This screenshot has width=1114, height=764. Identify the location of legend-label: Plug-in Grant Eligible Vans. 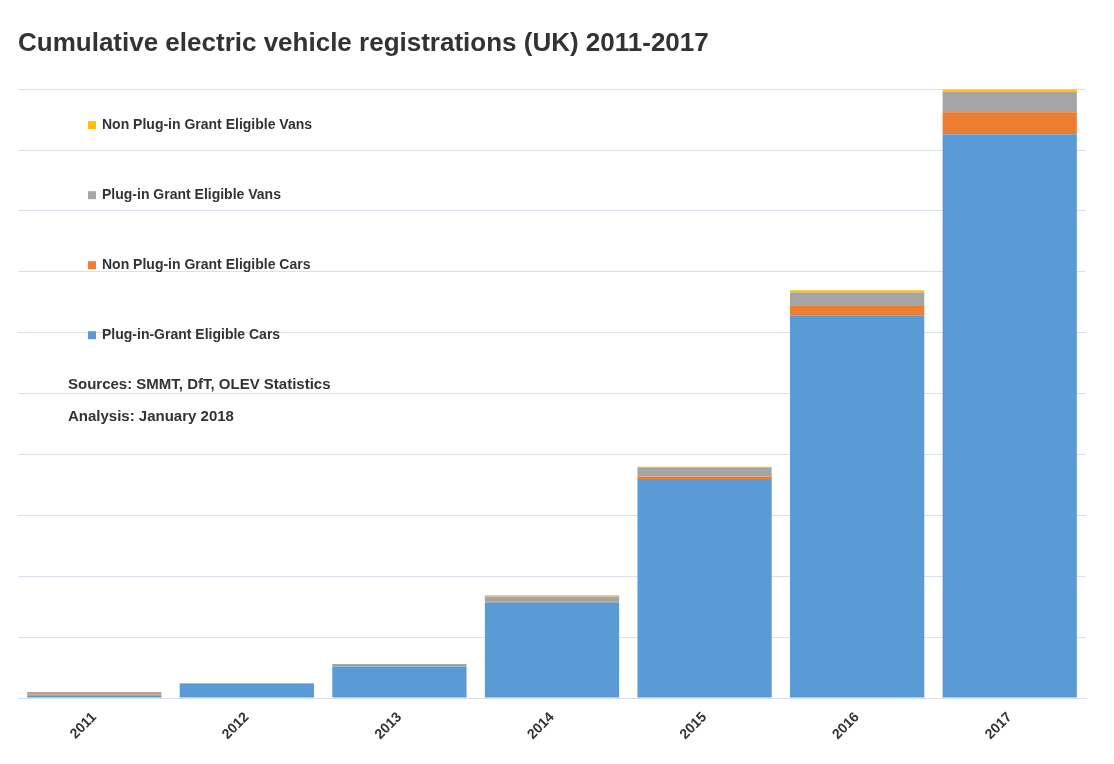
(192, 194).